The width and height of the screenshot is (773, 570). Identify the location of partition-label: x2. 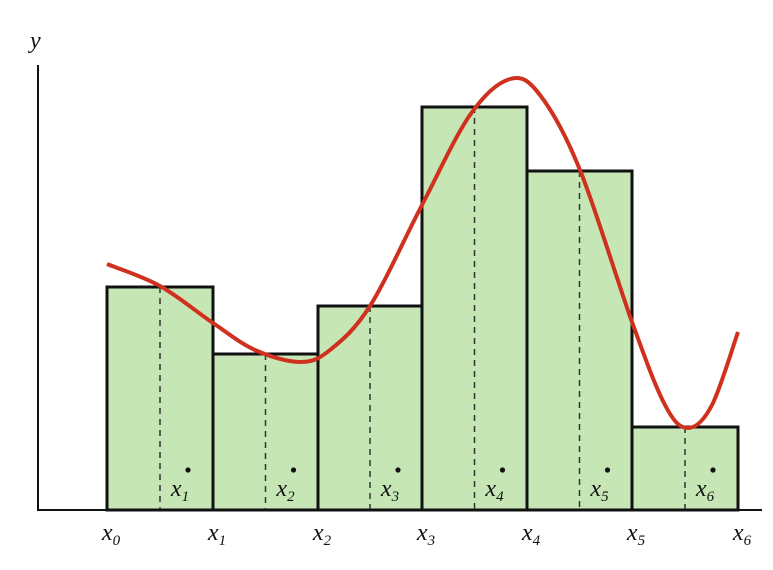
(322, 534).